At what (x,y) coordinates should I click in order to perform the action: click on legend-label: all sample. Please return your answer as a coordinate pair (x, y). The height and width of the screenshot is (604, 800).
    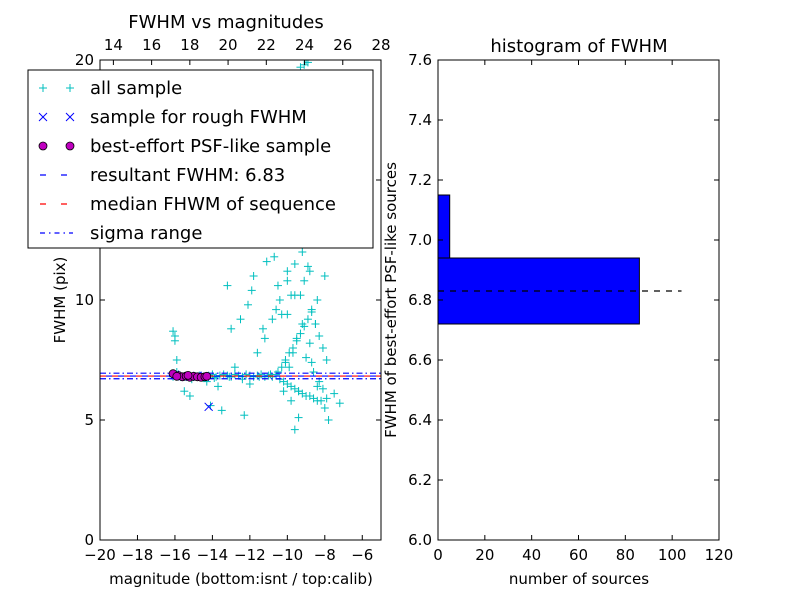
    Looking at the image, I should click on (136, 88).